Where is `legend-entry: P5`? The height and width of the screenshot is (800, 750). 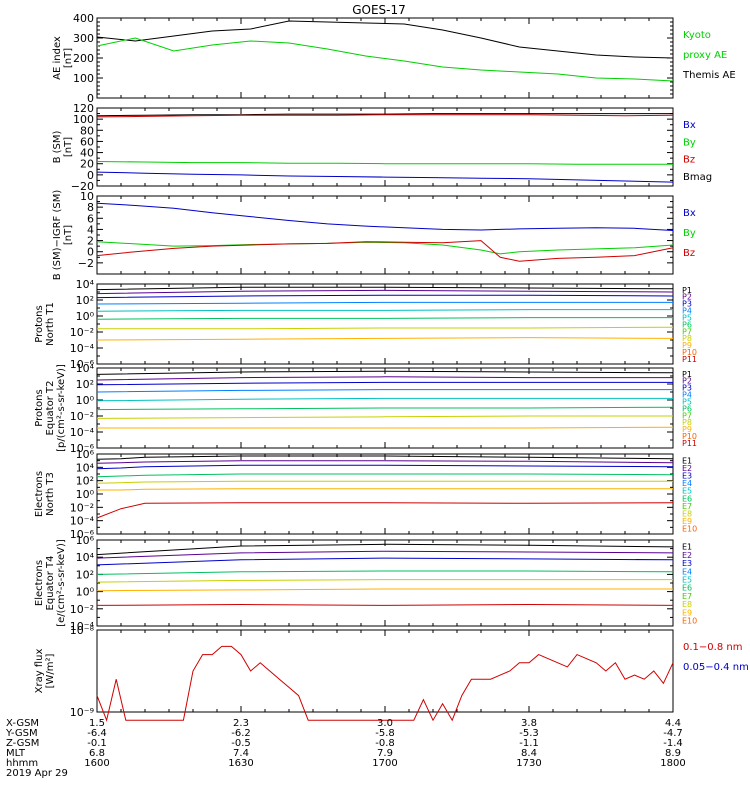 legend-entry: P5 is located at coordinates (687, 401).